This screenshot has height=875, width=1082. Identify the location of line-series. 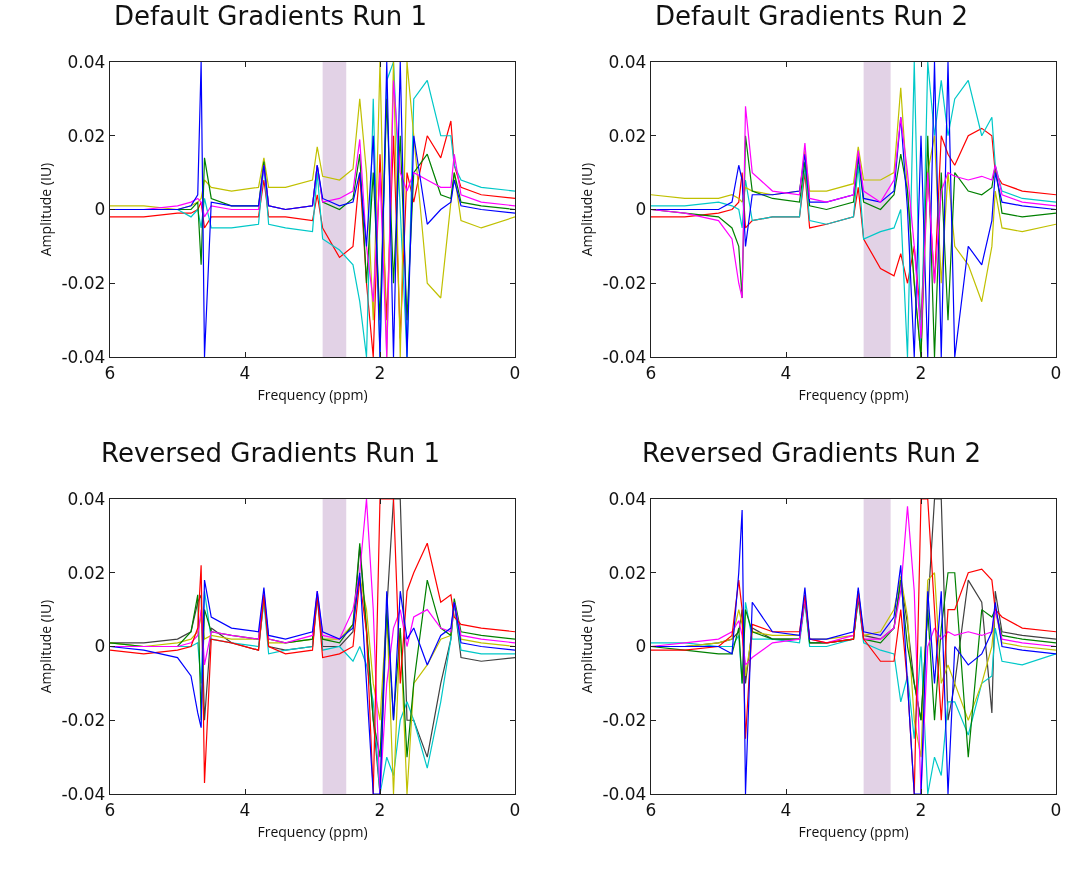
(312, 646).